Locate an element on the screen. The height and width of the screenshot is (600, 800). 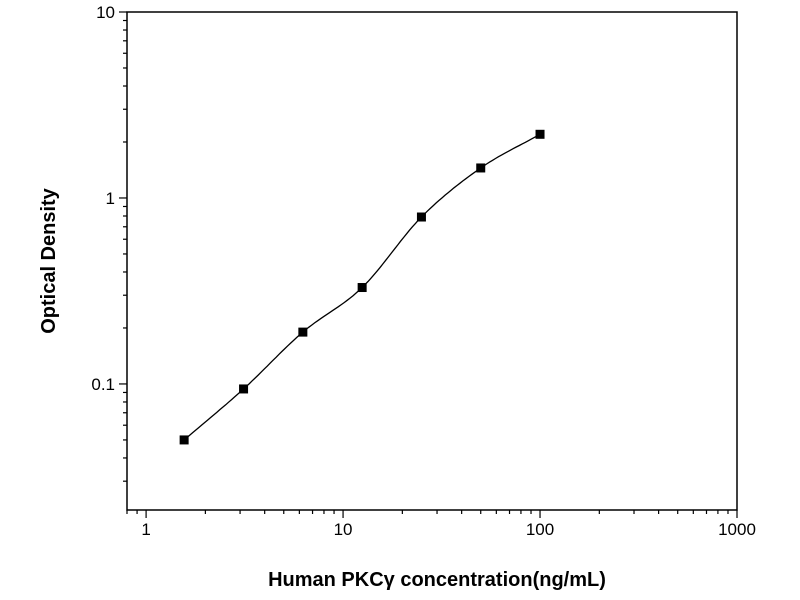
x-tick-label: 1000 is located at coordinates (737, 529).